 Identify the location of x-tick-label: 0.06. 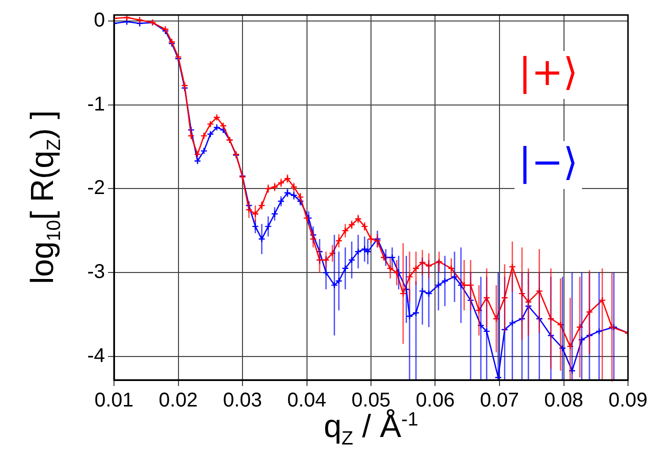
(435, 401).